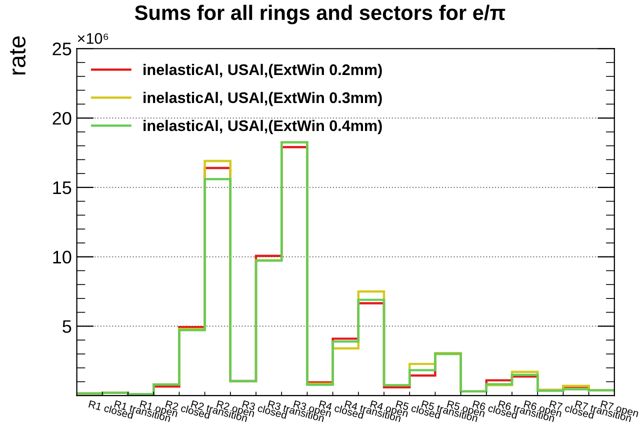  What do you see at coordinates (18, 55) in the screenshot?
I see `y-axis-title: rate` at bounding box center [18, 55].